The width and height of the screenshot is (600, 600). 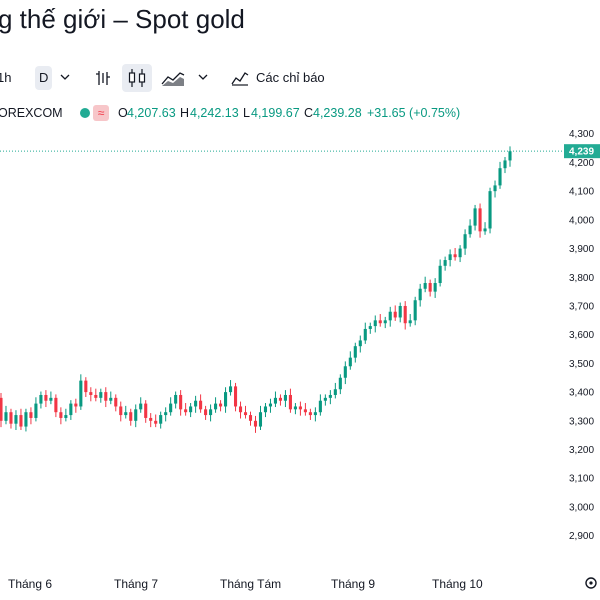 What do you see at coordinates (173, 85) in the screenshot?
I see `area-chart-icon` at bounding box center [173, 85].